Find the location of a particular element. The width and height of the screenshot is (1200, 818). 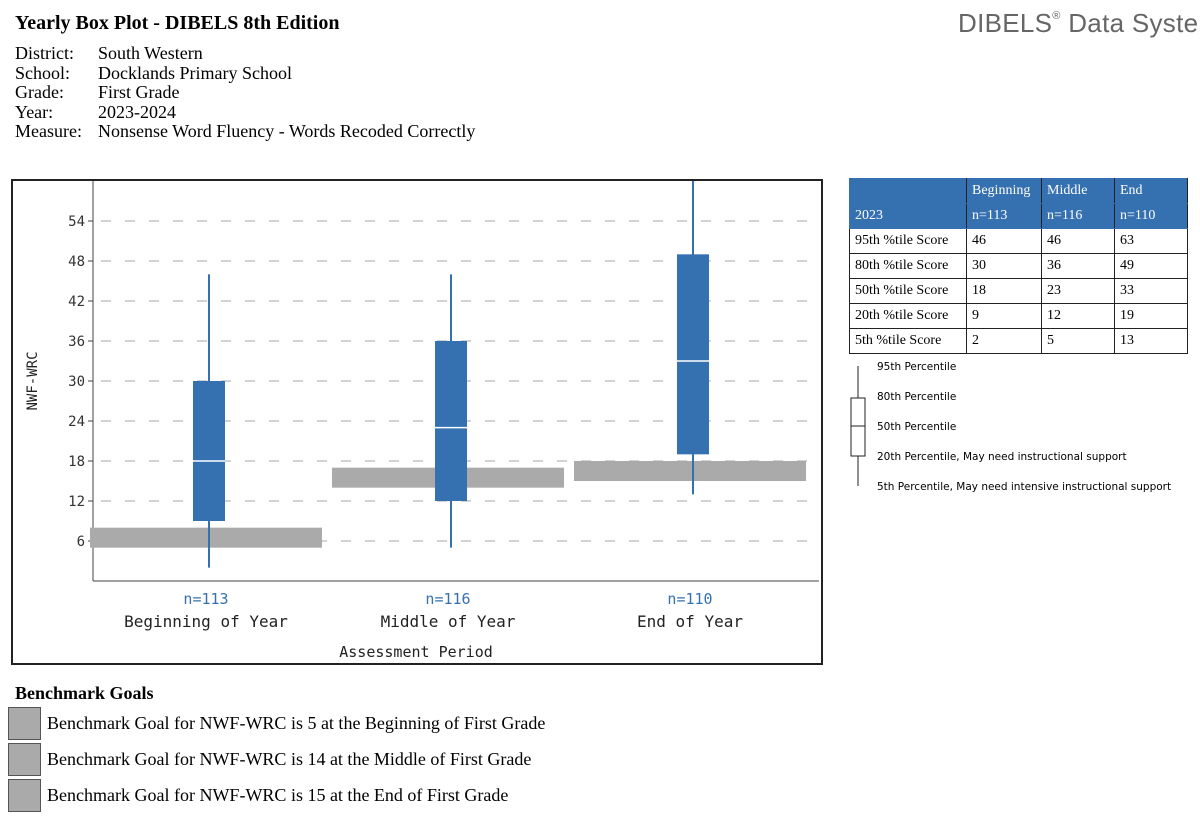

y-tick-label: 42 is located at coordinates (76, 302).